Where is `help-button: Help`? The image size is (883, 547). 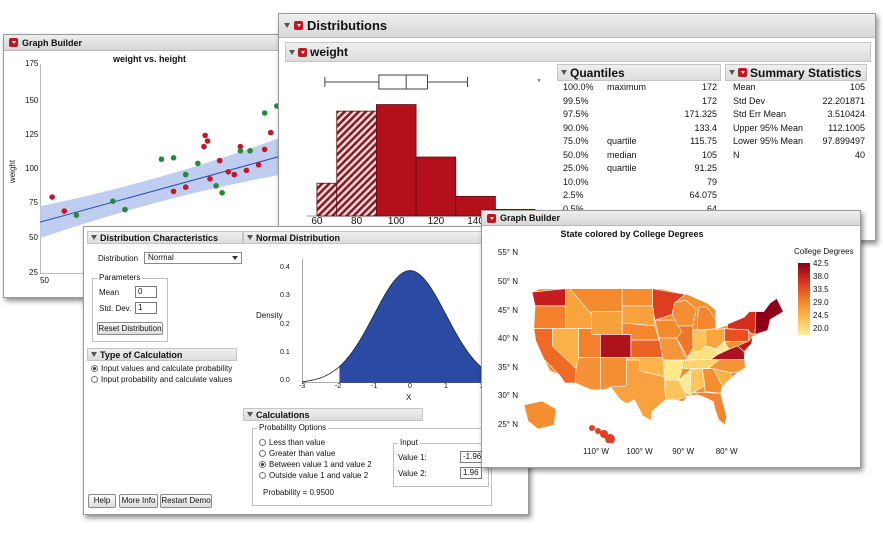
help-button: Help is located at coordinates (102, 501).